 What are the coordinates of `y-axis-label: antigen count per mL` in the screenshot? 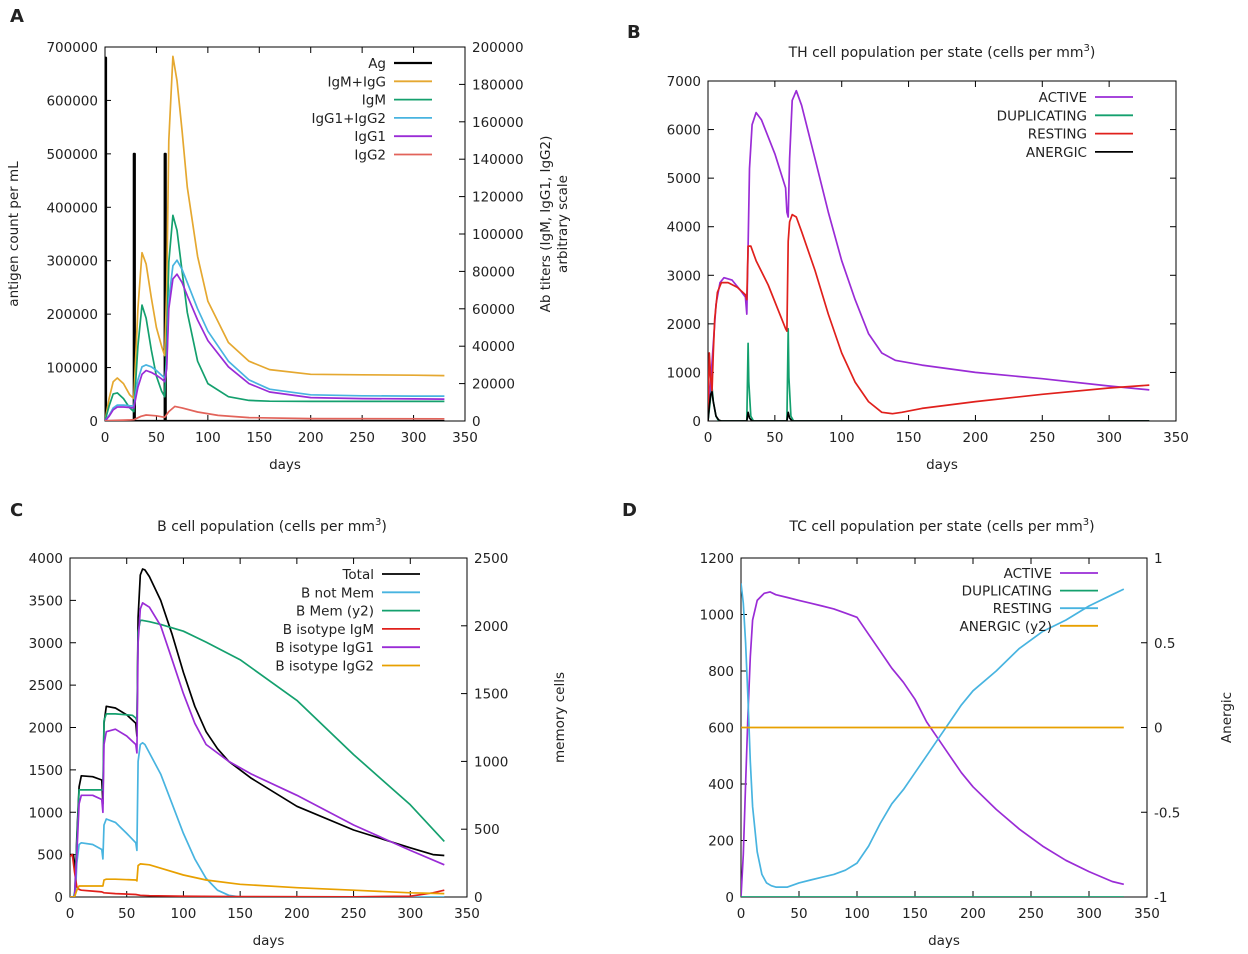 It's located at (14, 234).